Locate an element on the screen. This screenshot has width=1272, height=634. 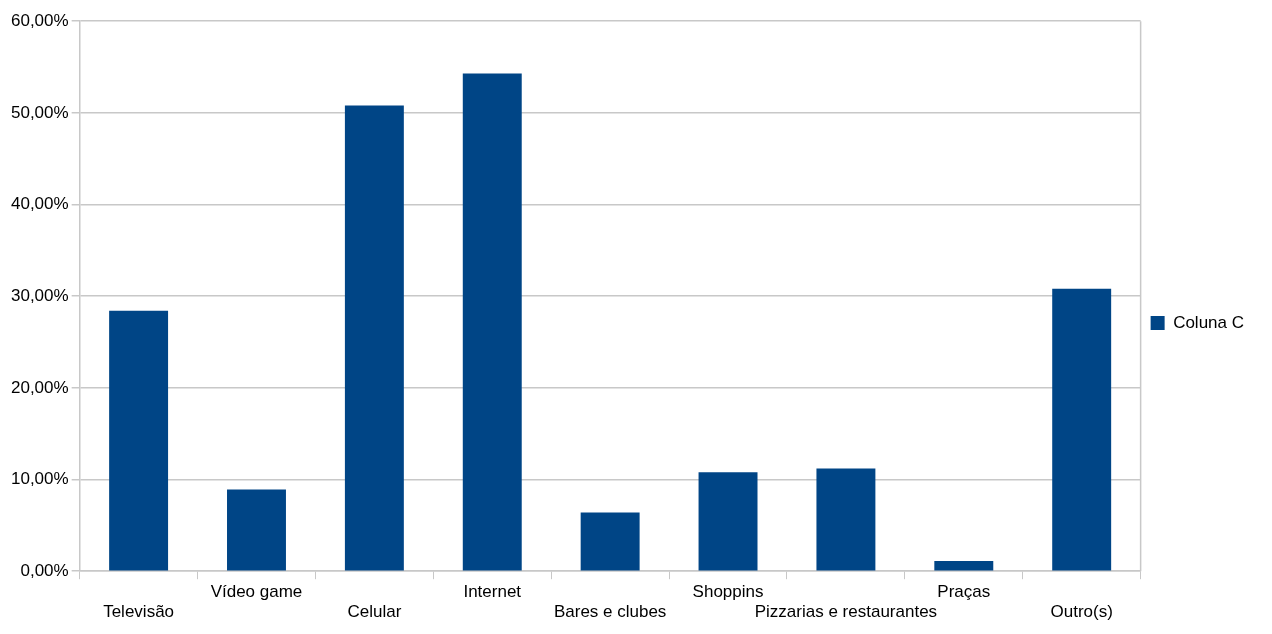
y-tick-label: 50,00% is located at coordinates (39, 112).